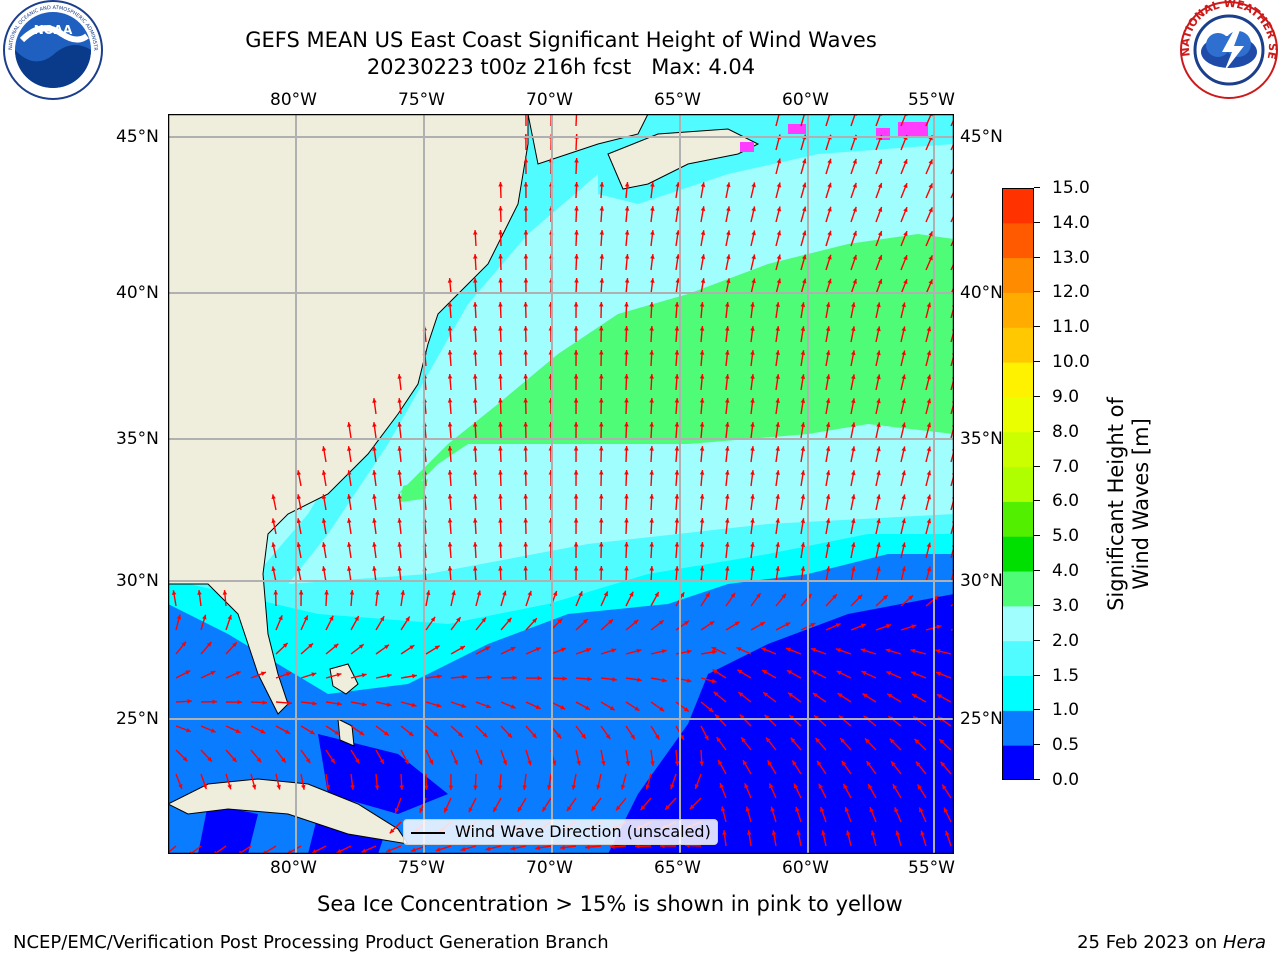  Describe the element at coordinates (428, 833) in the screenshot. I see `legend-line-sample` at that location.